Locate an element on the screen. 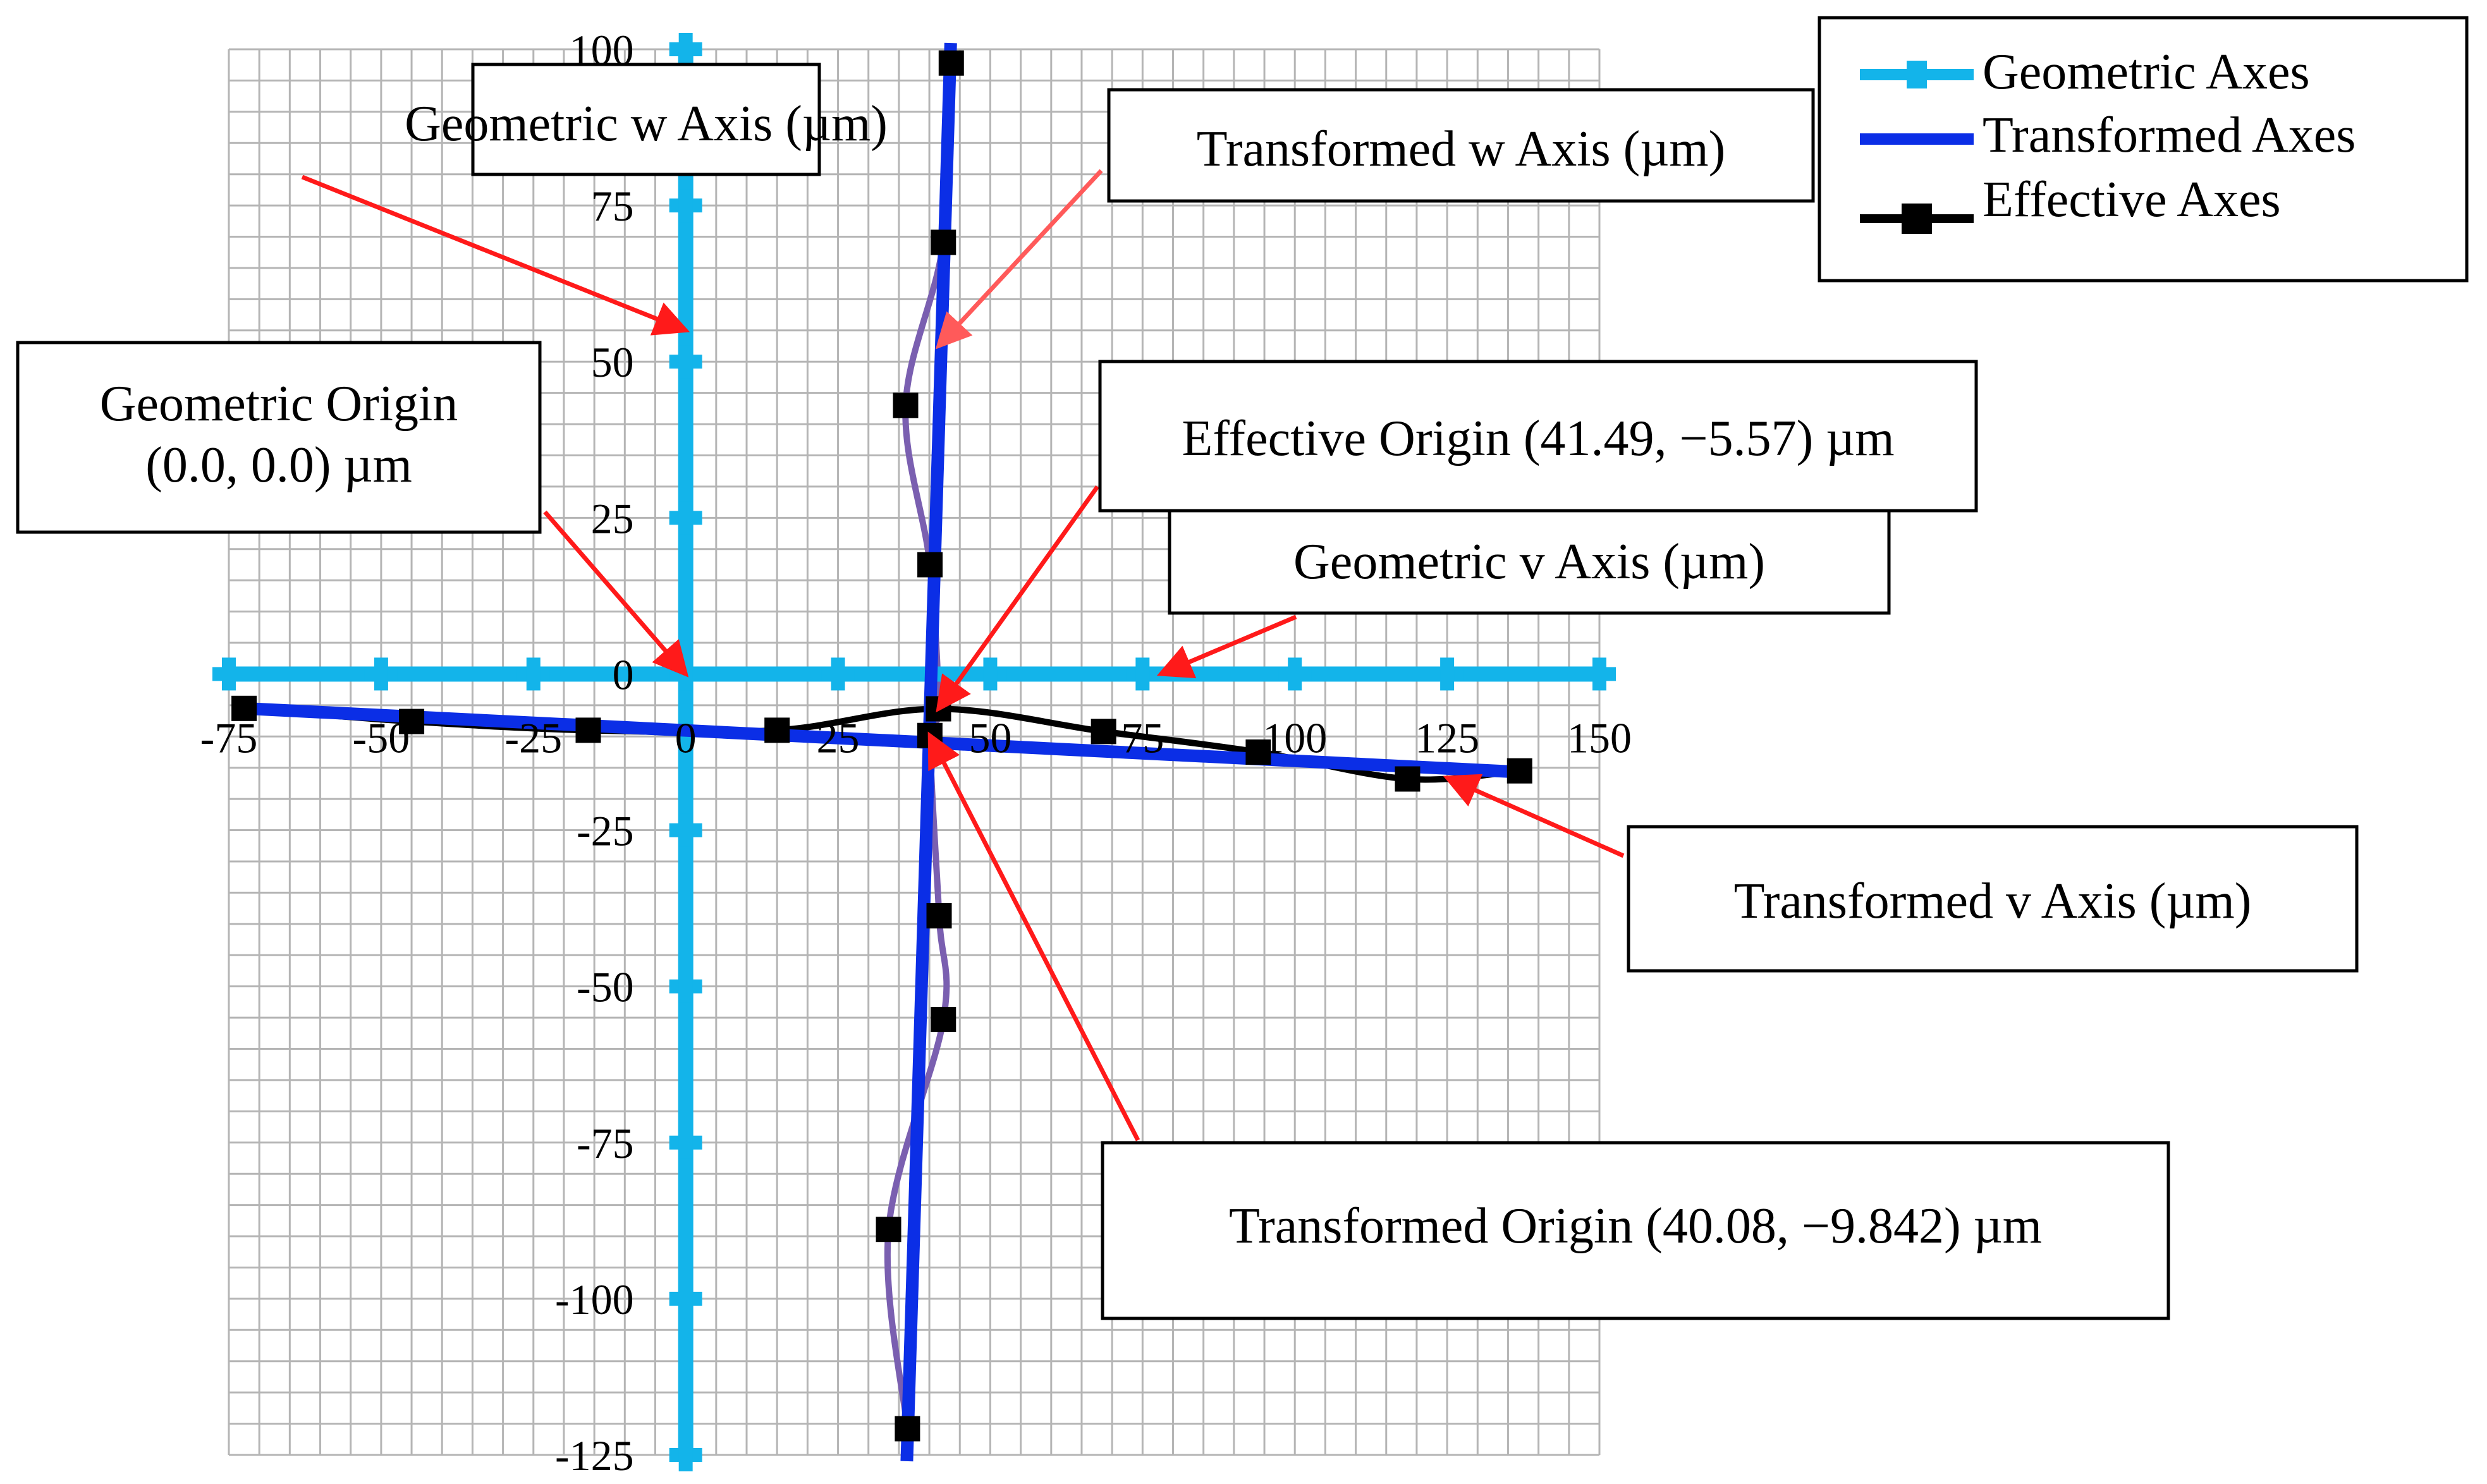 The width and height of the screenshot is (2487, 1484). legend-label-effective: Effective Axes is located at coordinates (2132, 200).